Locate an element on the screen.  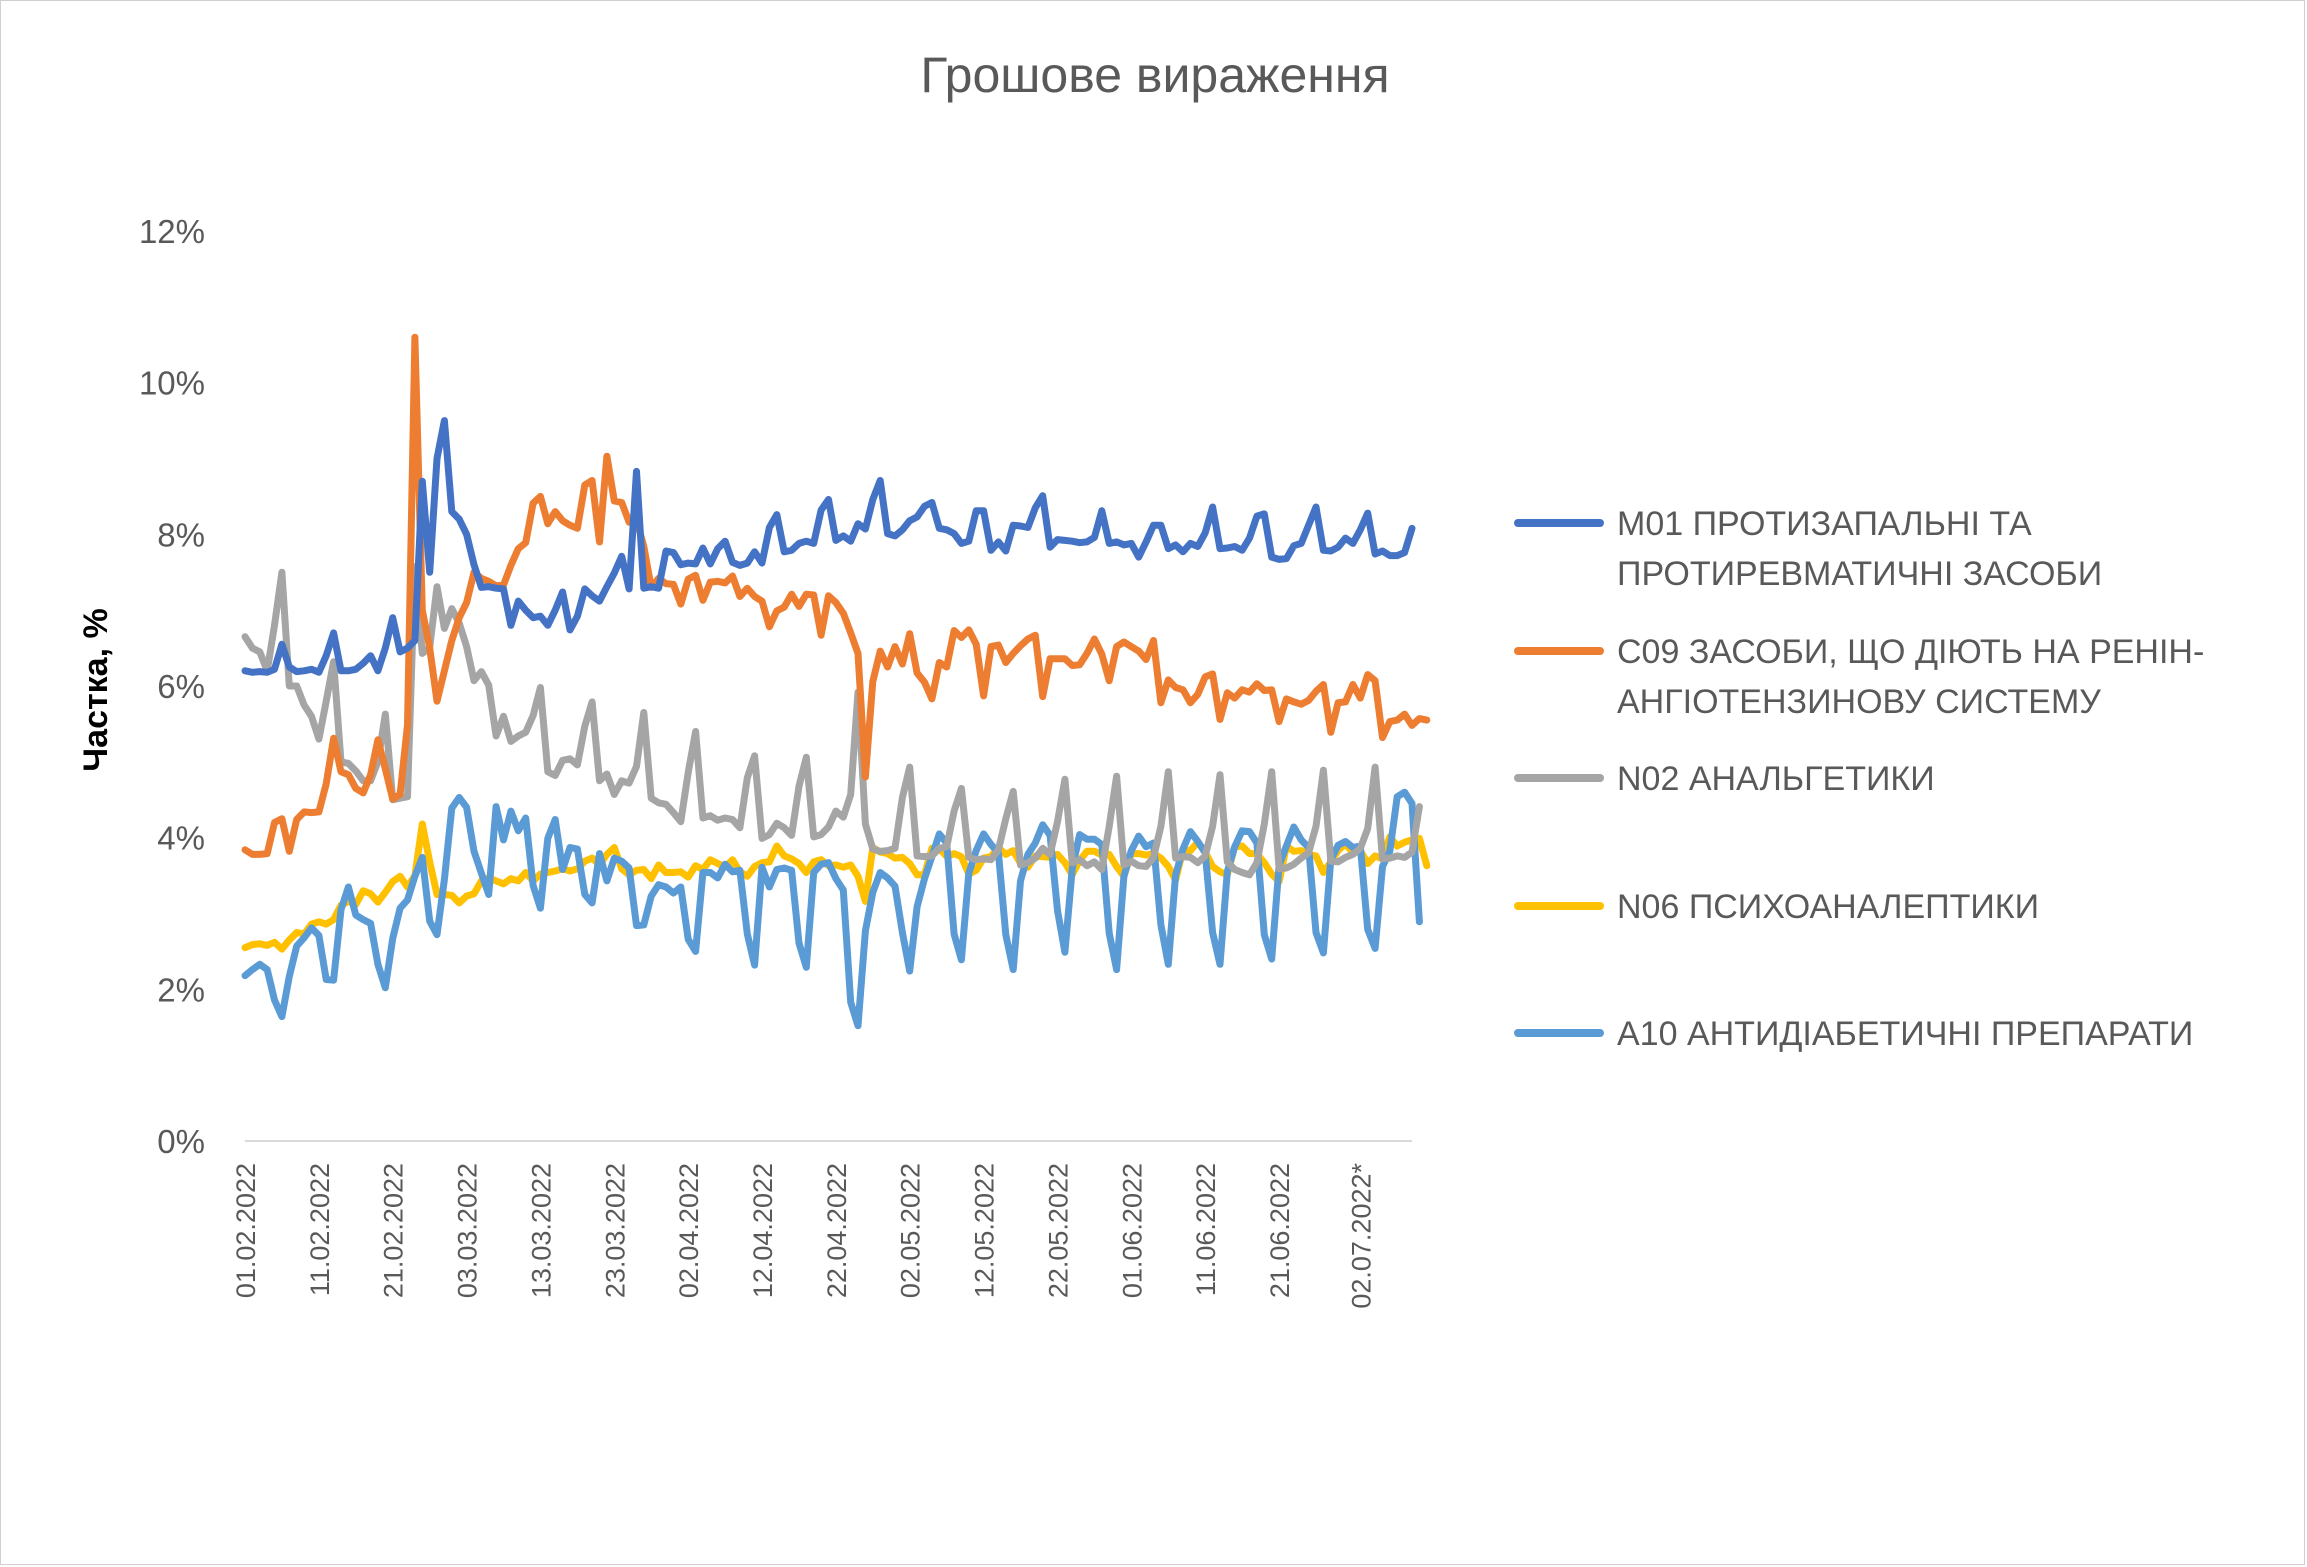
legend-label: A10 АНТИДІАБЕТИЧНІ ПРЕПАРАТИ is located at coordinates (1905, 1034).